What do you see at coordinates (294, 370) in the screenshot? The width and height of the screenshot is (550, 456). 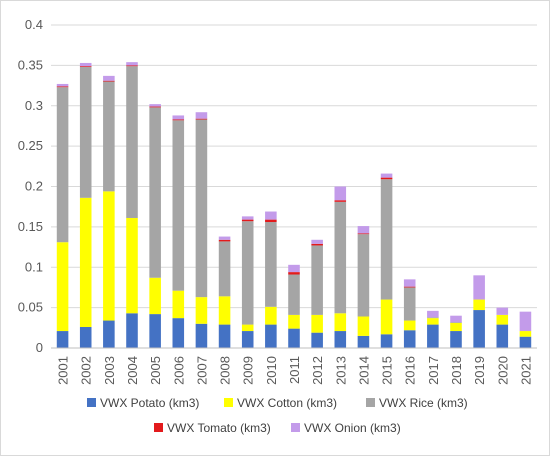 I see `x-tick-label: 2011` at bounding box center [294, 370].